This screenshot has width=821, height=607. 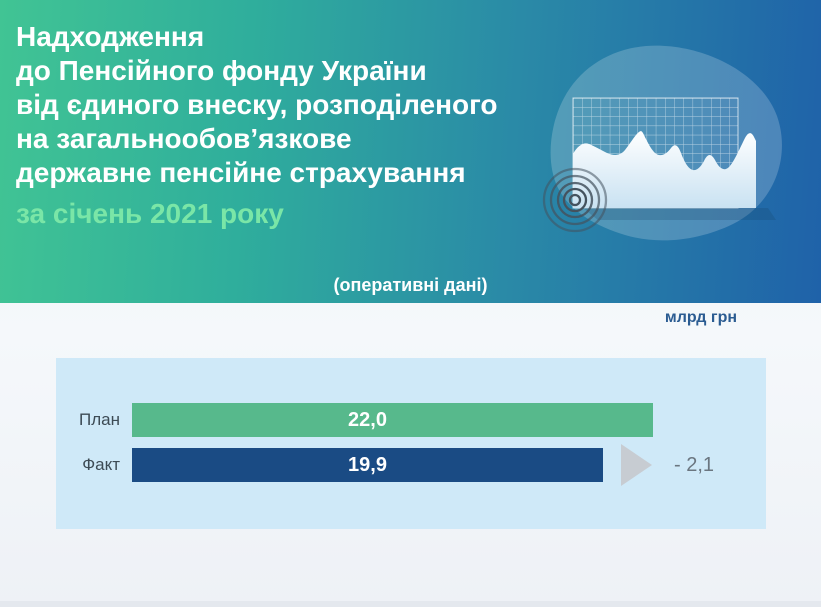 I want to click on page-title-line: від єдиного внеску, розподіленого, so click(x=257, y=104).